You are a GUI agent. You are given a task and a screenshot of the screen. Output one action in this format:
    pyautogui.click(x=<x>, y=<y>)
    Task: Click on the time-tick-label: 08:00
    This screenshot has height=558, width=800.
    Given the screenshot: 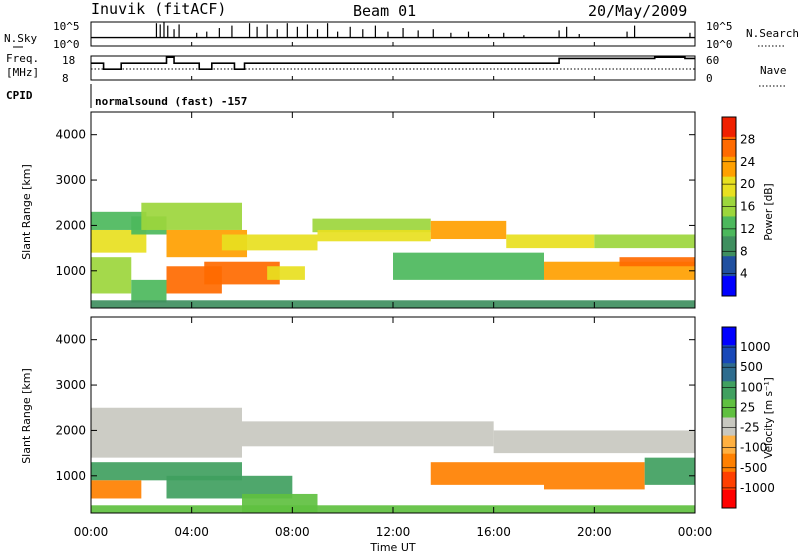 What is the action you would take?
    pyautogui.click(x=292, y=532)
    